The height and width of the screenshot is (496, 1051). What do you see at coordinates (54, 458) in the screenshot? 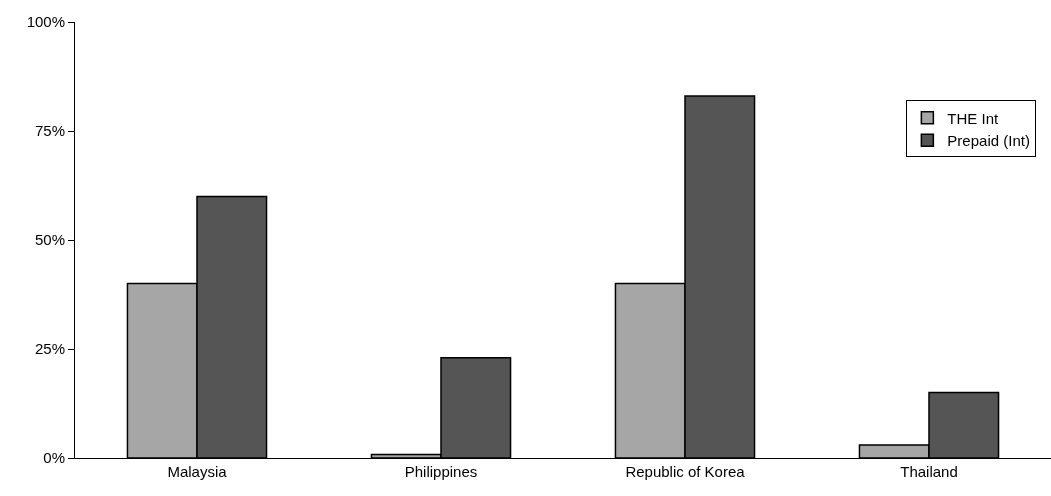
I see `y-tick-label: 0%` at bounding box center [54, 458].